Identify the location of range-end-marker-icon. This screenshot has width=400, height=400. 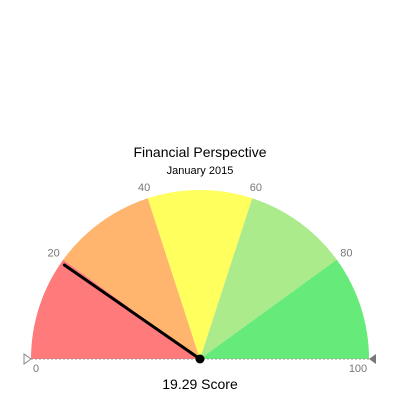
(372, 359).